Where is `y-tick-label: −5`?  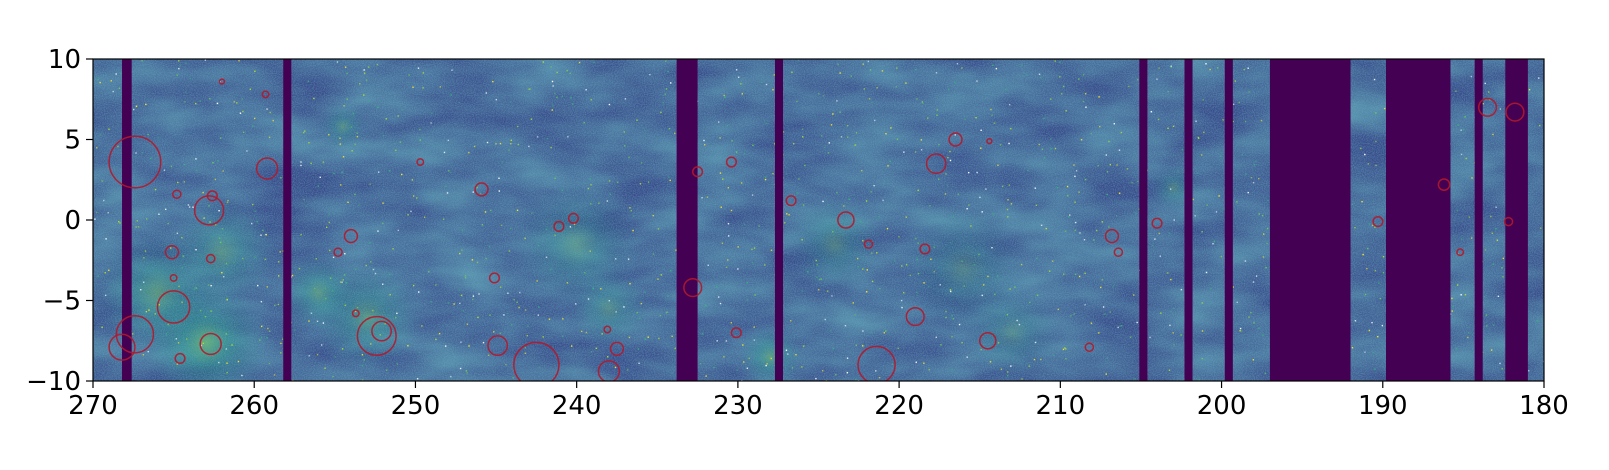 y-tick-label: −5 is located at coordinates (62, 302).